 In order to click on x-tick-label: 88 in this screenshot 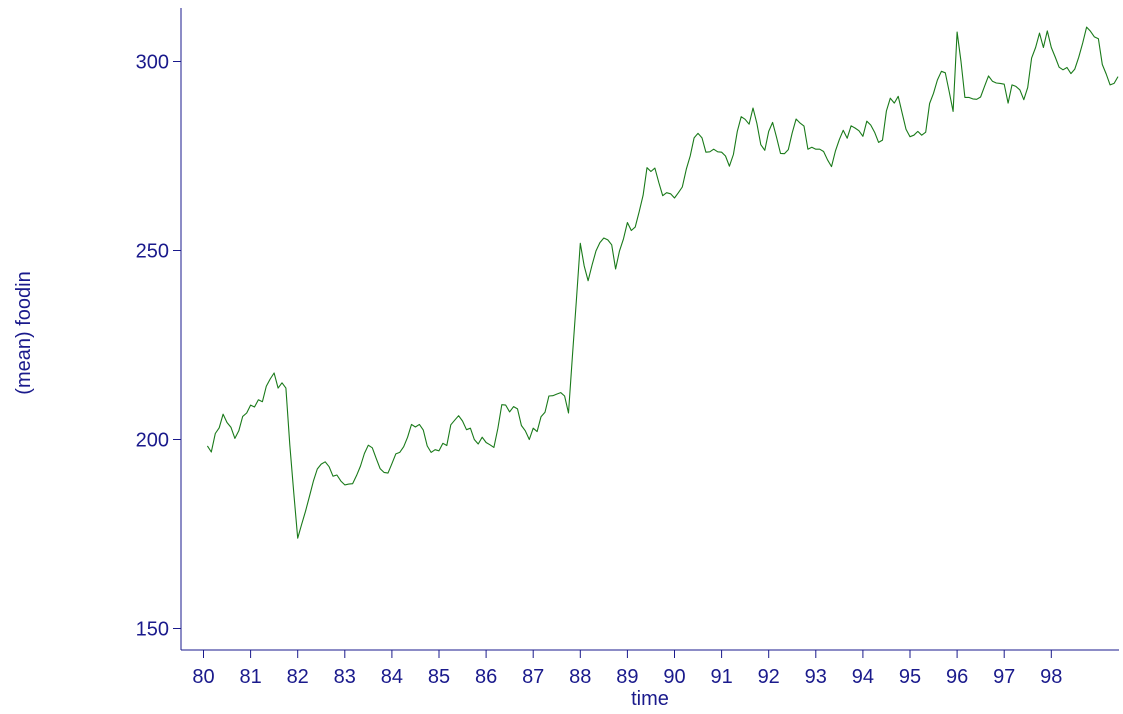, I will do `click(580, 677)`.